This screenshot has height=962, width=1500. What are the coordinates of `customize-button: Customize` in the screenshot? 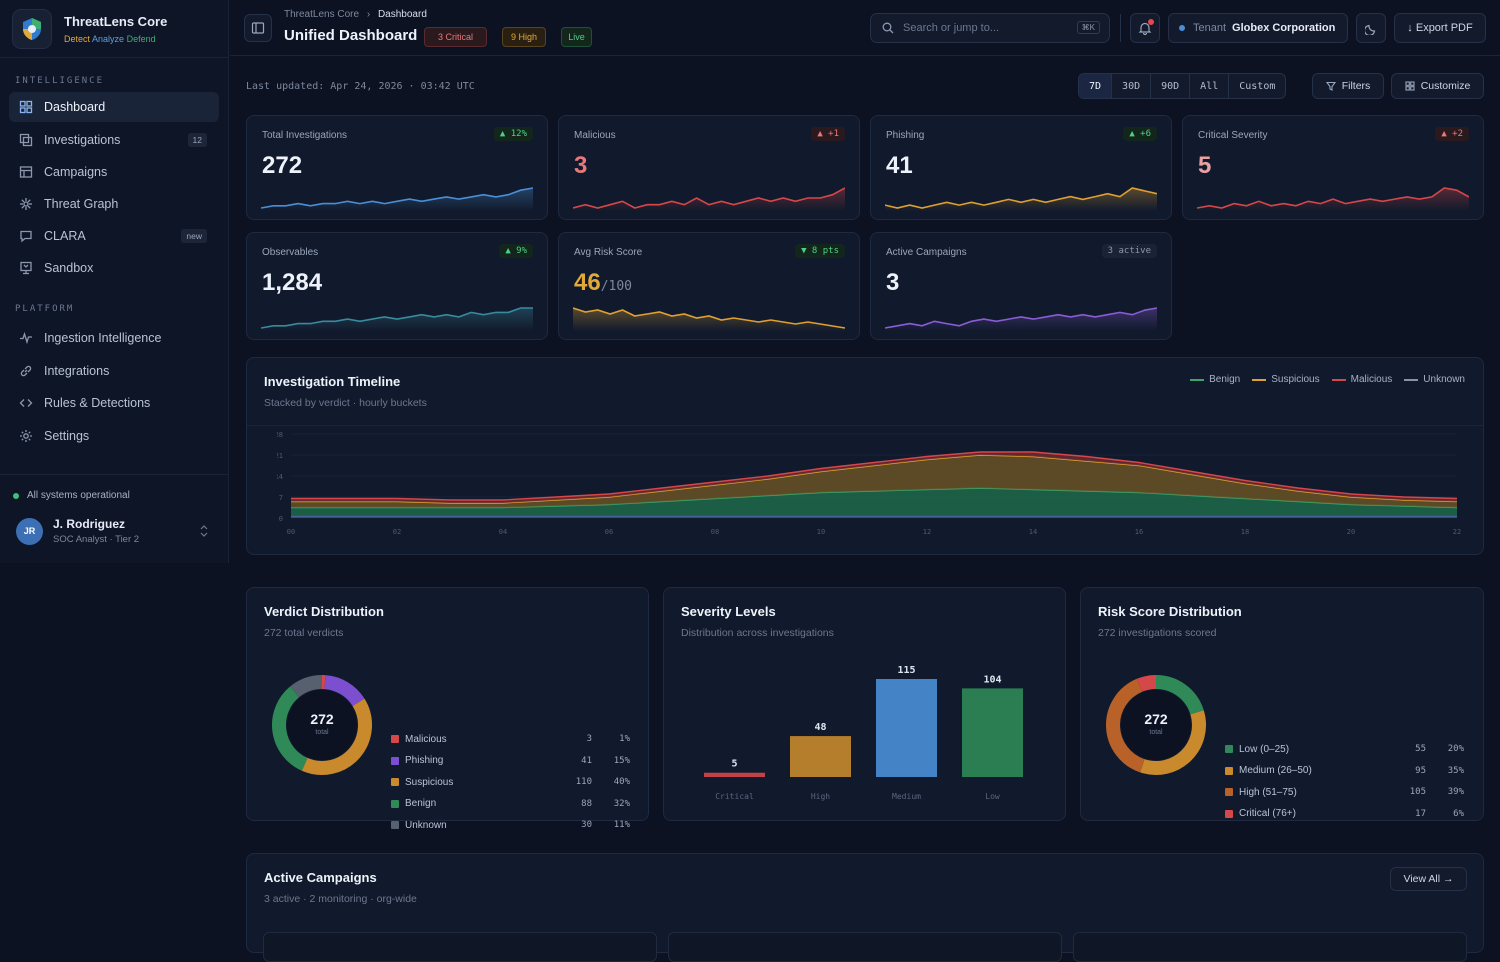 It's located at (1437, 86).